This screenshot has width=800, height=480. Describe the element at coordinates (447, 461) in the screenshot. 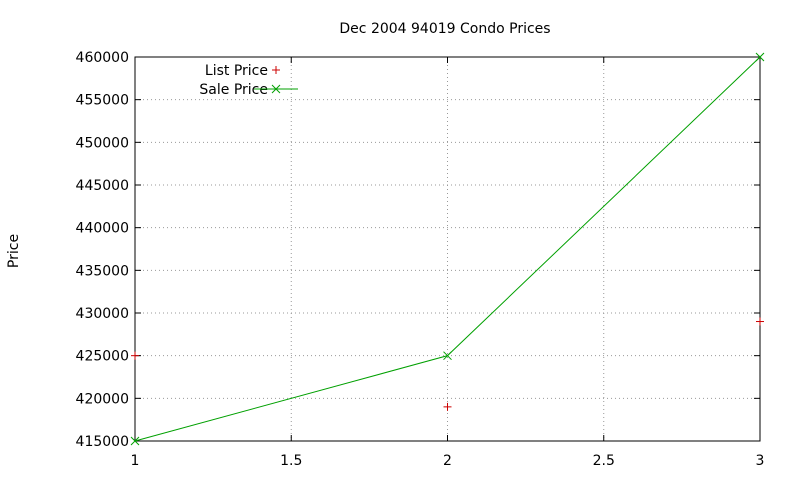

I see `x-tick-label: 2` at that location.